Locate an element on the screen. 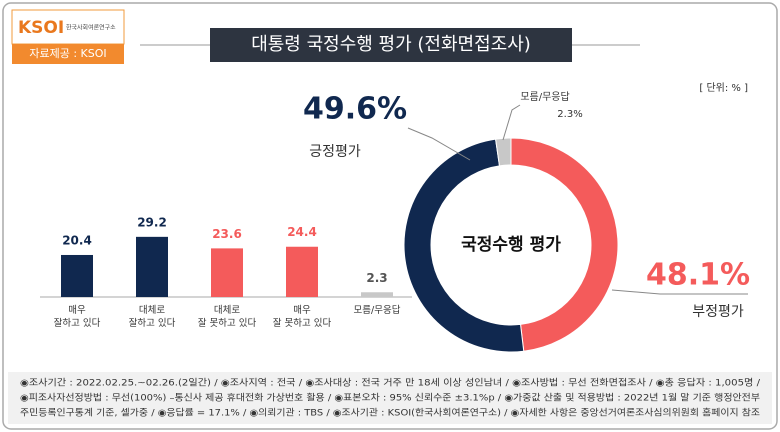  value-label: 2.3 is located at coordinates (376, 278).